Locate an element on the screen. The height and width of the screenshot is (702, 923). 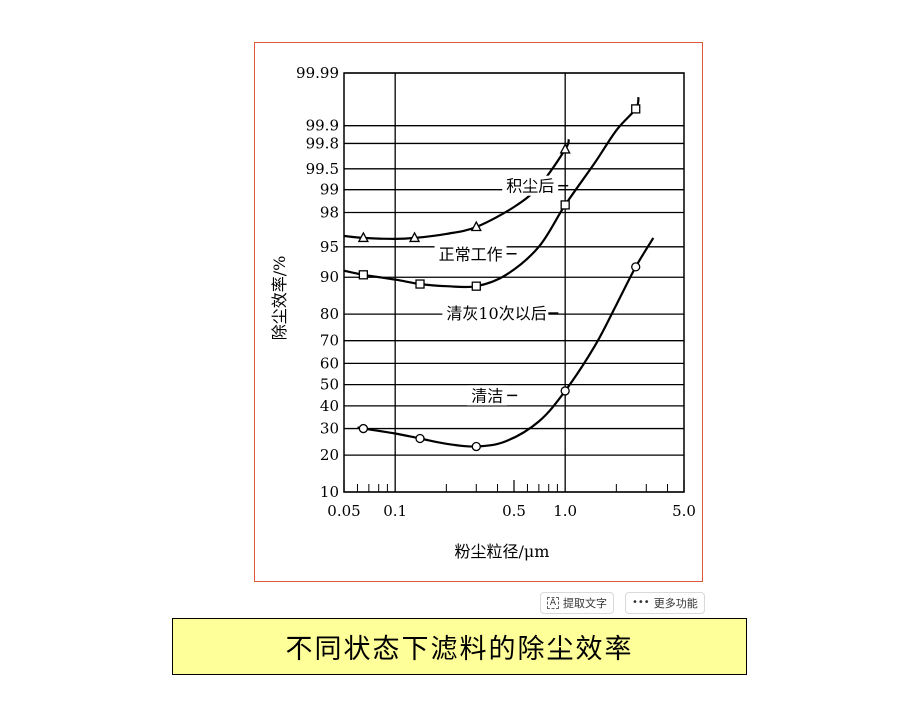
y-tick-label: 99 is located at coordinates (329, 190).